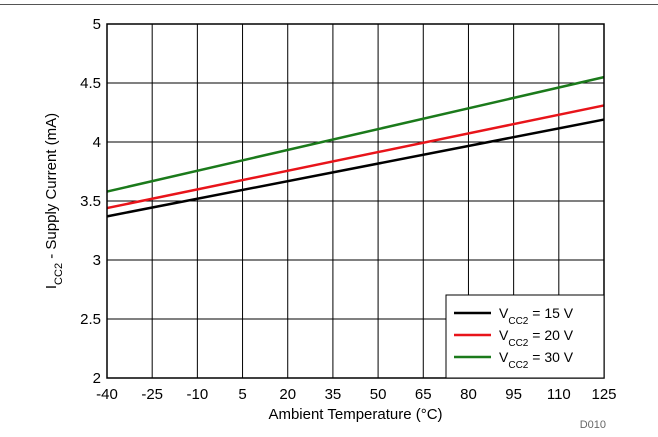  Describe the element at coordinates (287, 394) in the screenshot. I see `x-tick-label: 20` at that location.